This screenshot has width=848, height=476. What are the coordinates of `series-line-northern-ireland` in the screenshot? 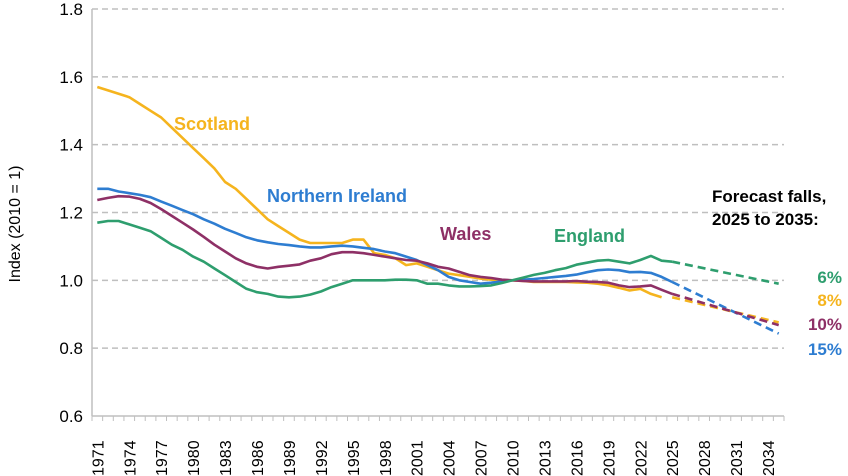 It's located at (385, 236).